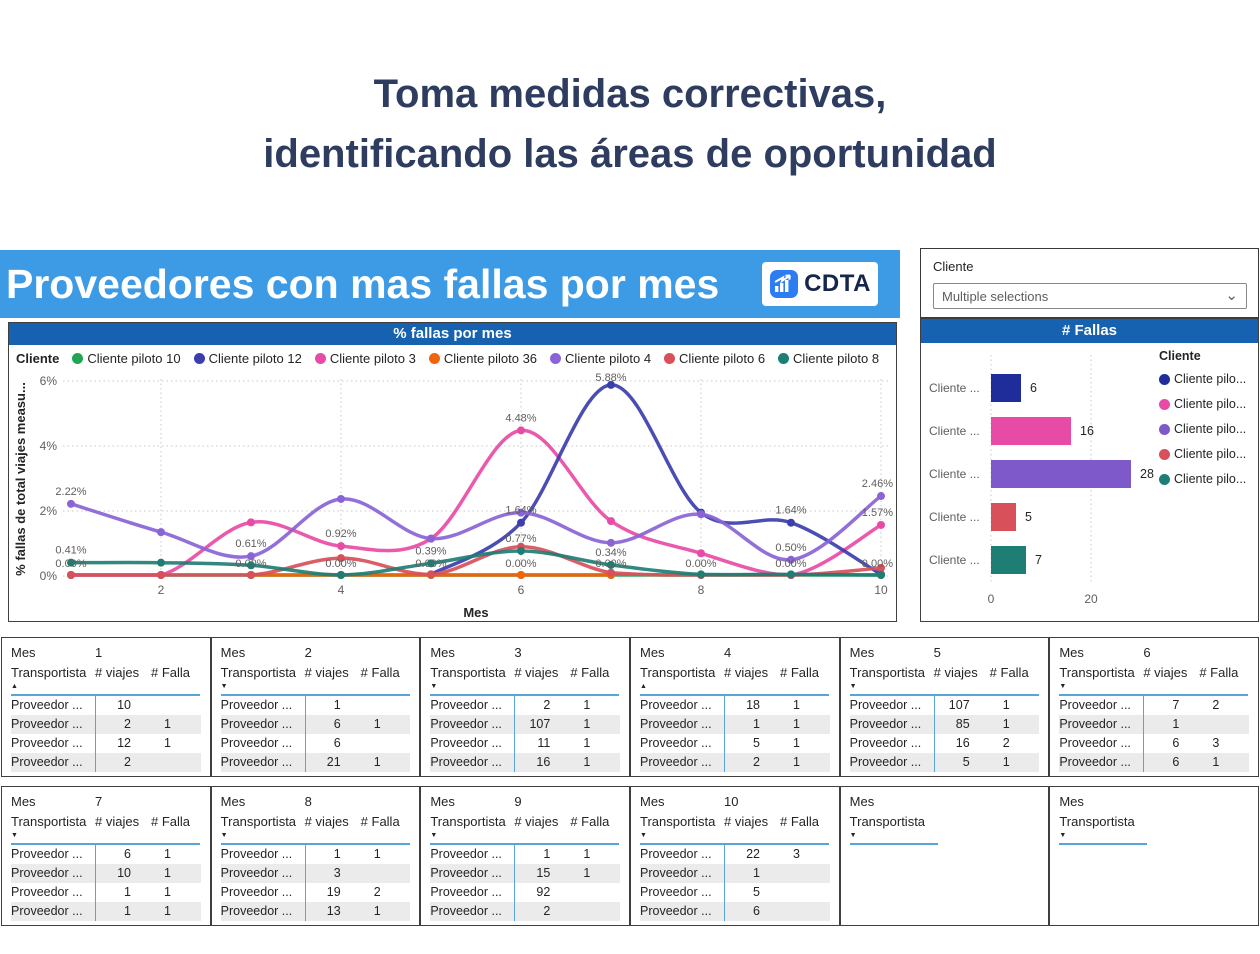 The height and width of the screenshot is (954, 1260). What do you see at coordinates (1231, 295) in the screenshot?
I see `chevron-down-icon: ⌄` at bounding box center [1231, 295].